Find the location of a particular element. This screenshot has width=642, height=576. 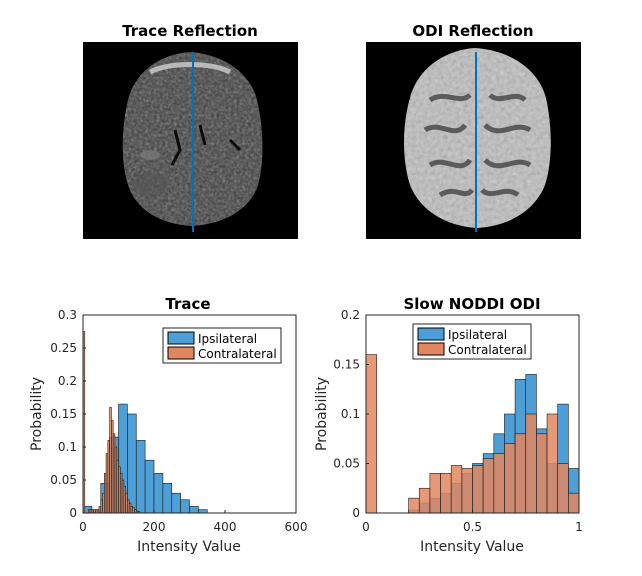

x-tick-label: 0.5 is located at coordinates (472, 527).